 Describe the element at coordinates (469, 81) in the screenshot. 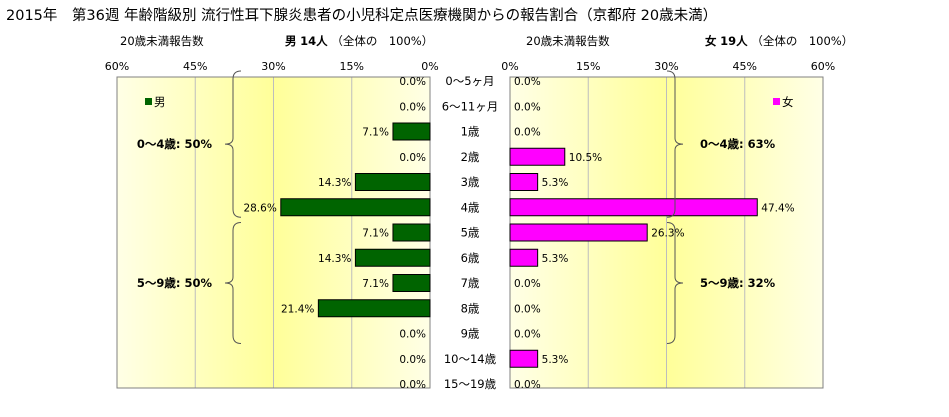

I see `category-label: 0～5ヶ月` at that location.